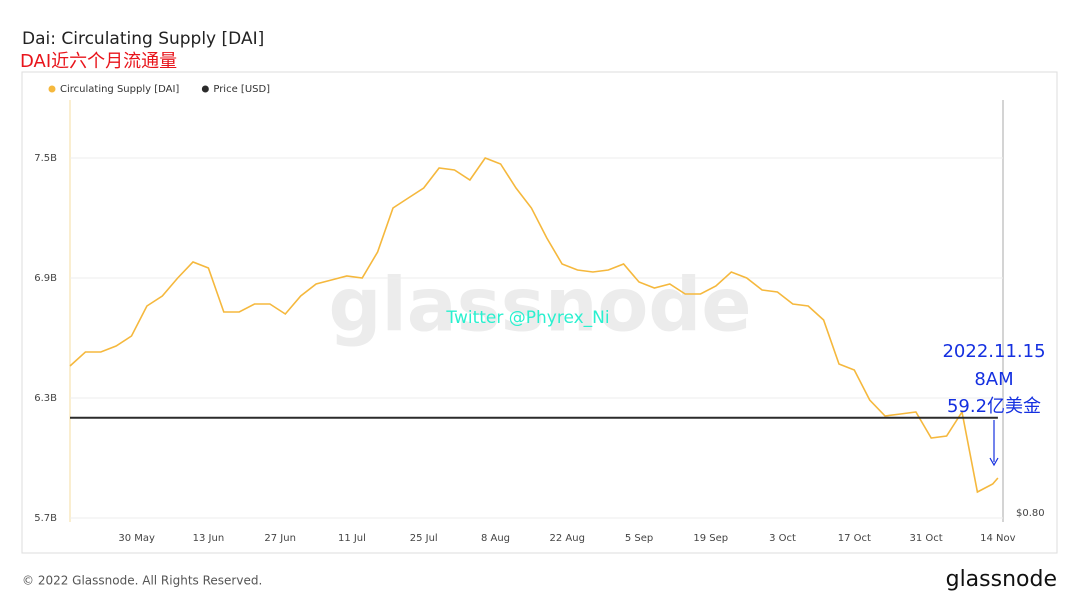 This screenshot has width=1080, height=612. Describe the element at coordinates (639, 538) in the screenshot. I see `x-tick-label: 5 Sep` at that location.